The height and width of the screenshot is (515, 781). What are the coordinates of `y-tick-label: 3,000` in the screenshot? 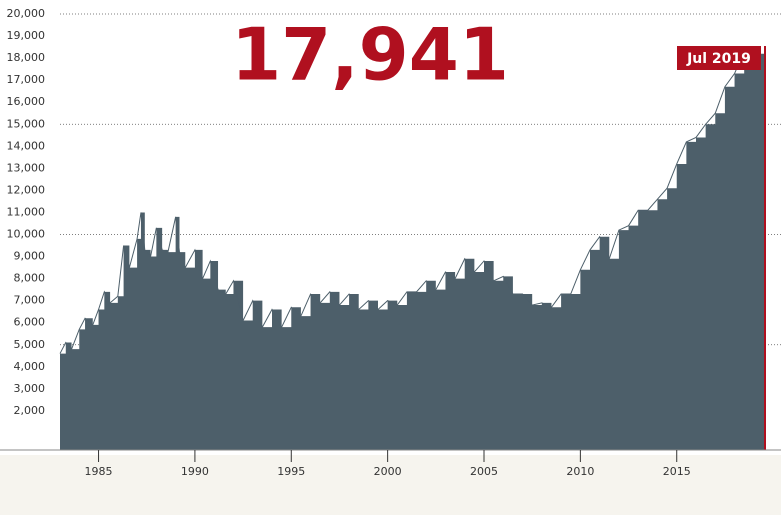 It's located at (30, 388).